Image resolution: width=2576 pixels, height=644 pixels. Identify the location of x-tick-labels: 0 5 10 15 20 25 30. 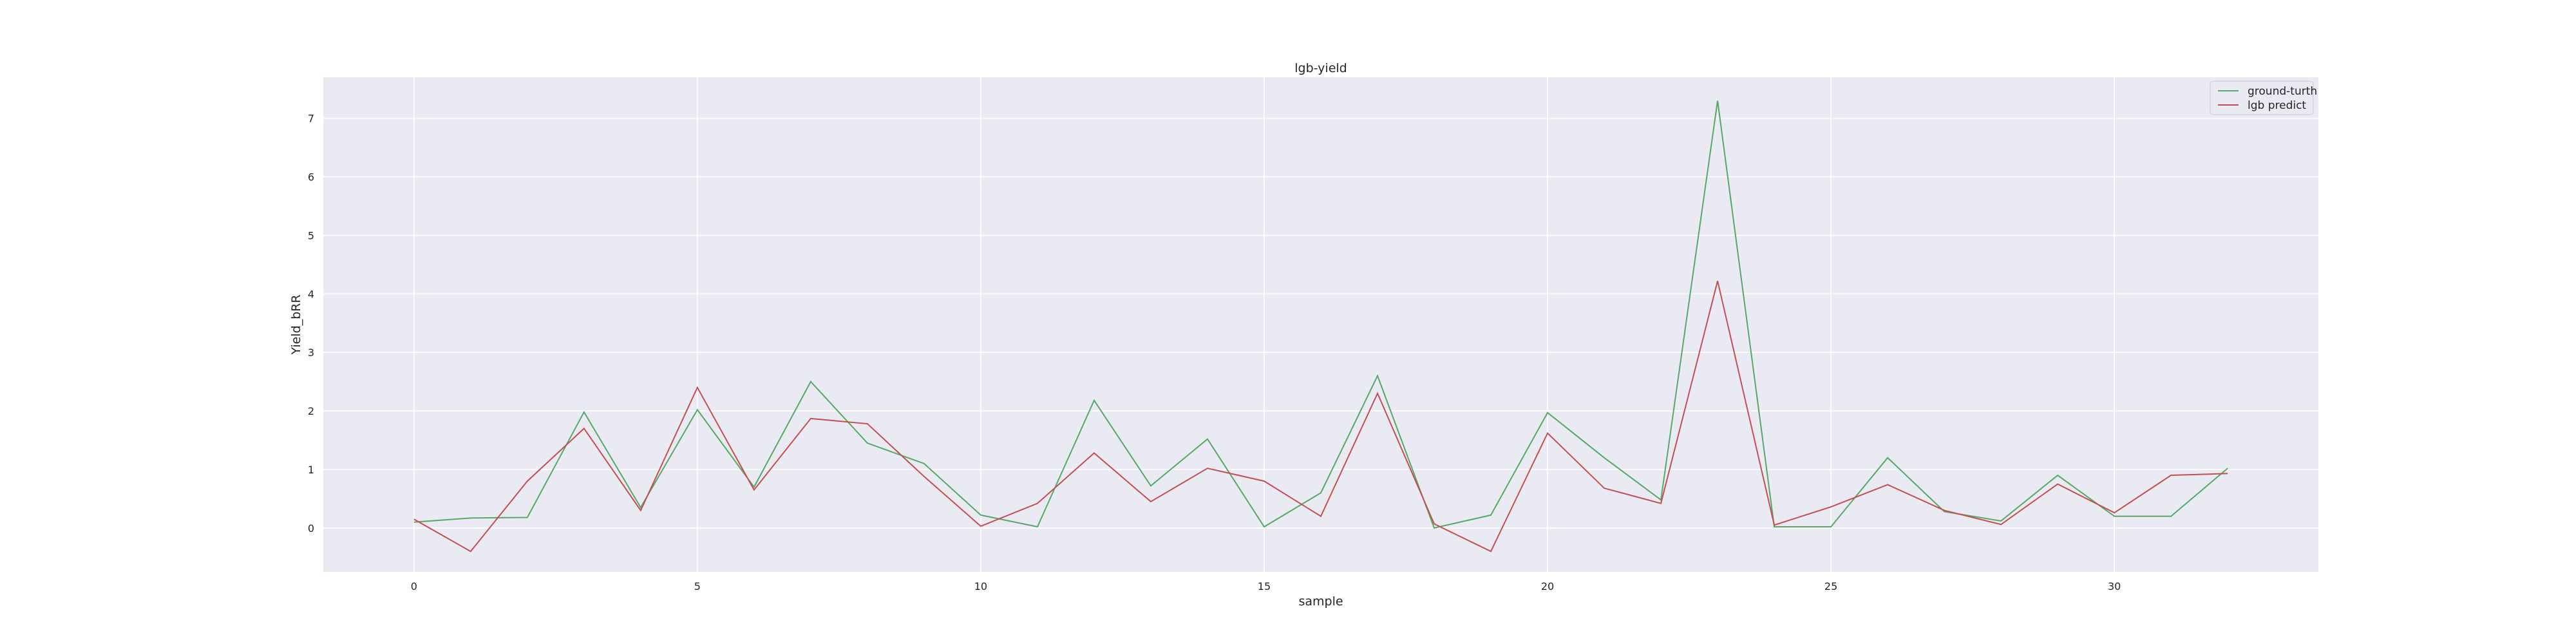
(1266, 586).